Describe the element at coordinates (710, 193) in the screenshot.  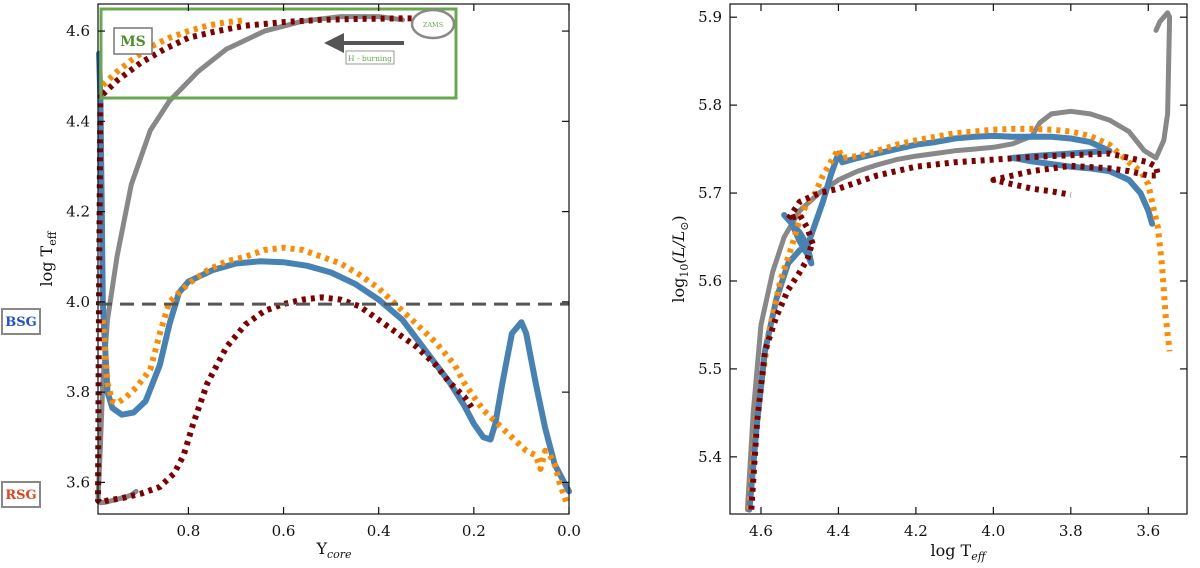
I see `y-tick-label: 5.7` at that location.